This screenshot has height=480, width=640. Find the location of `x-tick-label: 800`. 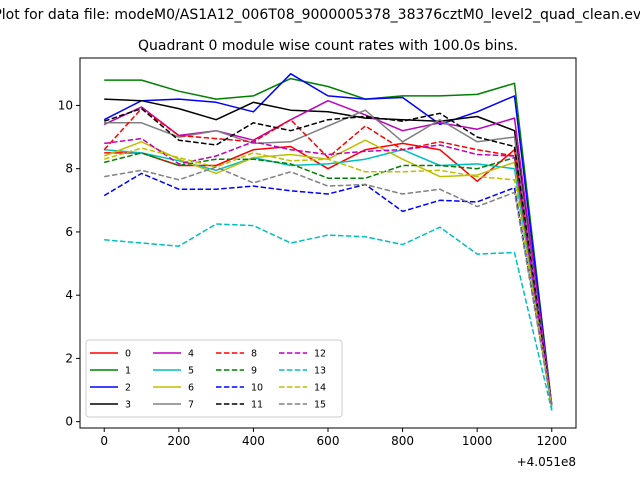

x-tick-label: 800 is located at coordinates (402, 441).